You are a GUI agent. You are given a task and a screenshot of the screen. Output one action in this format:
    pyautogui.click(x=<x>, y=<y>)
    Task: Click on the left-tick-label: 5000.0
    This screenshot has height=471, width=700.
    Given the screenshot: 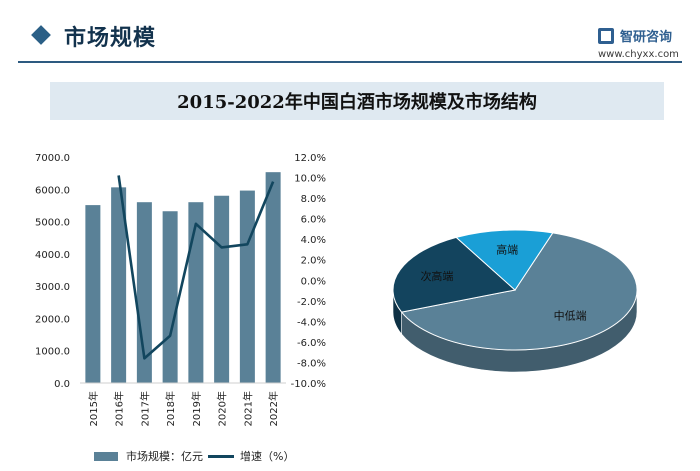 What is the action you would take?
    pyautogui.click(x=52, y=223)
    